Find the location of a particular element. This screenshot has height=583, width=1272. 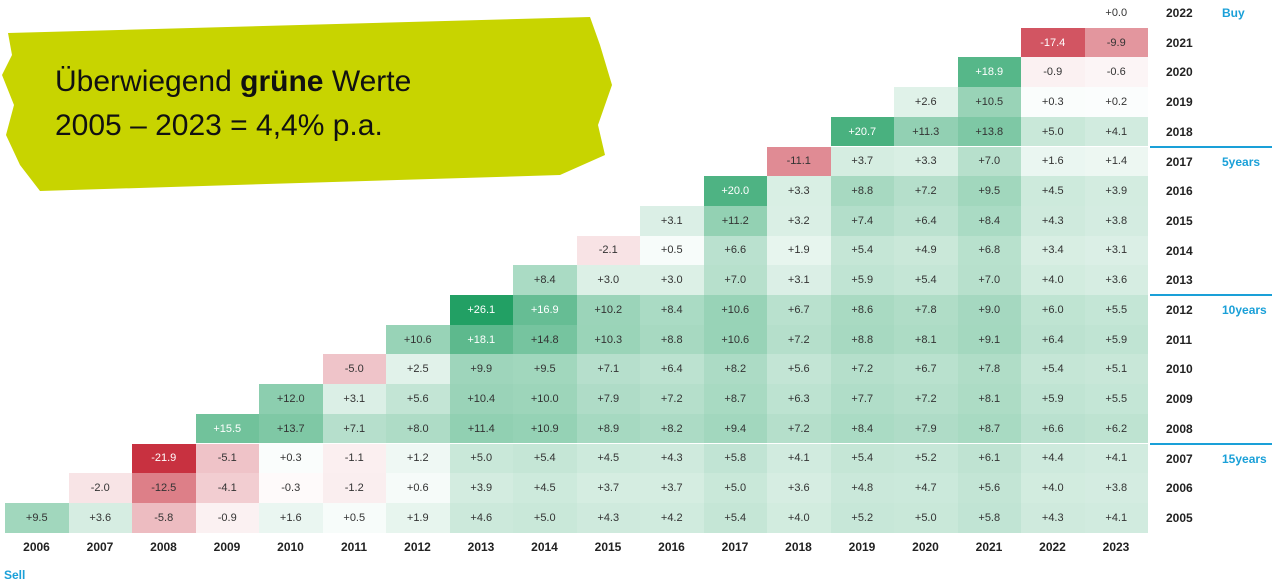

heat-cell: +10.0 is located at coordinates (545, 399).